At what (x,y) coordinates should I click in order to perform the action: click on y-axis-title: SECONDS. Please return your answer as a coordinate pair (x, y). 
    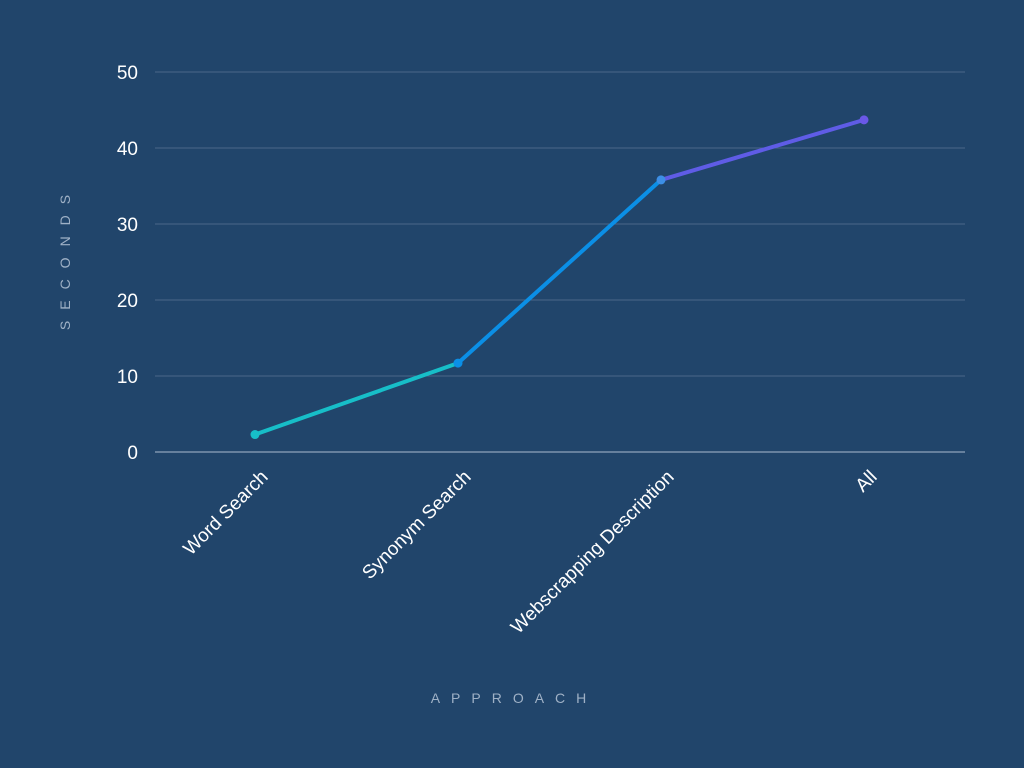
    Looking at the image, I should click on (65, 257).